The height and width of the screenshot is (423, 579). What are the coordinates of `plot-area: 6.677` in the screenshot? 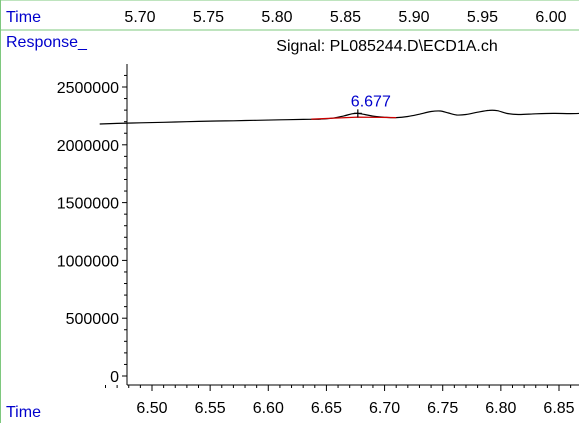 It's located at (339, 109).